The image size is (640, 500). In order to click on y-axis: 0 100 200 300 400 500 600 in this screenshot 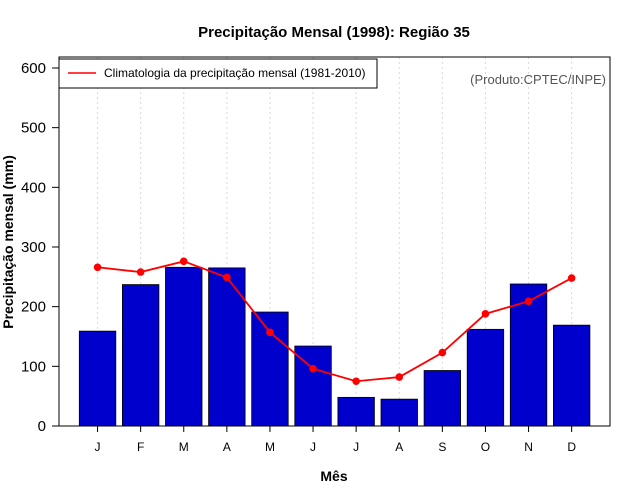, I will do `click(40, 247)`.